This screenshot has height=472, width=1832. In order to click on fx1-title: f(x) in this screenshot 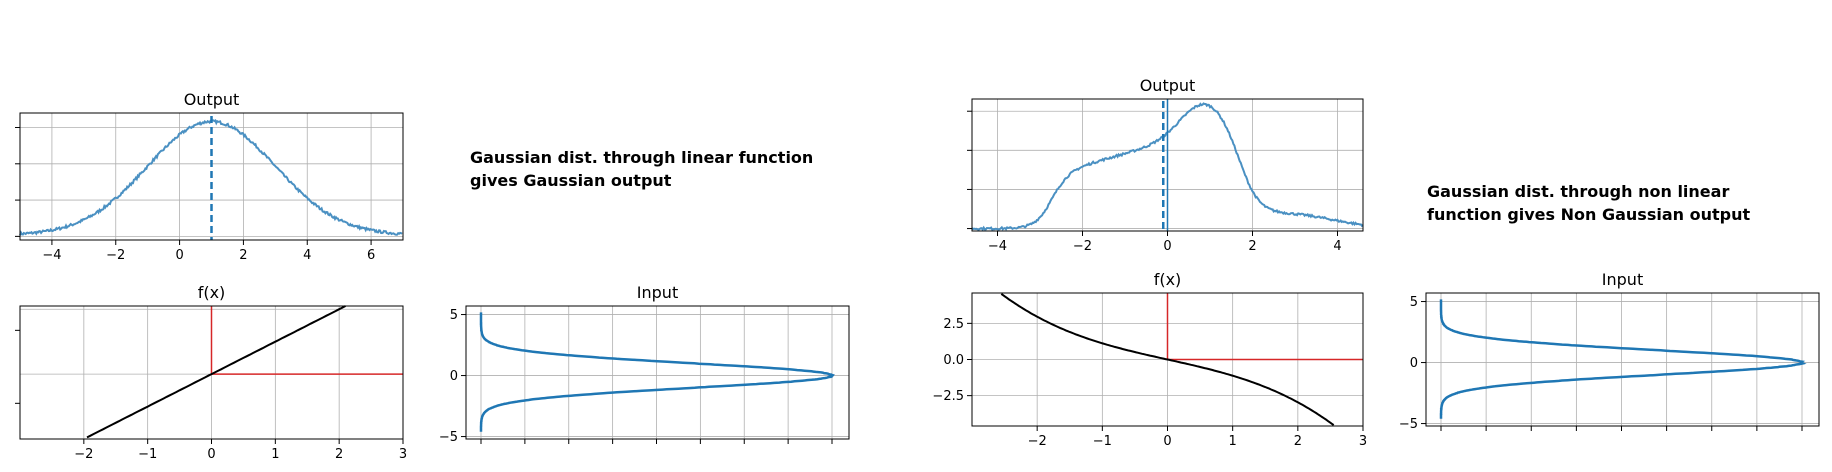, I will do `click(212, 292)`.